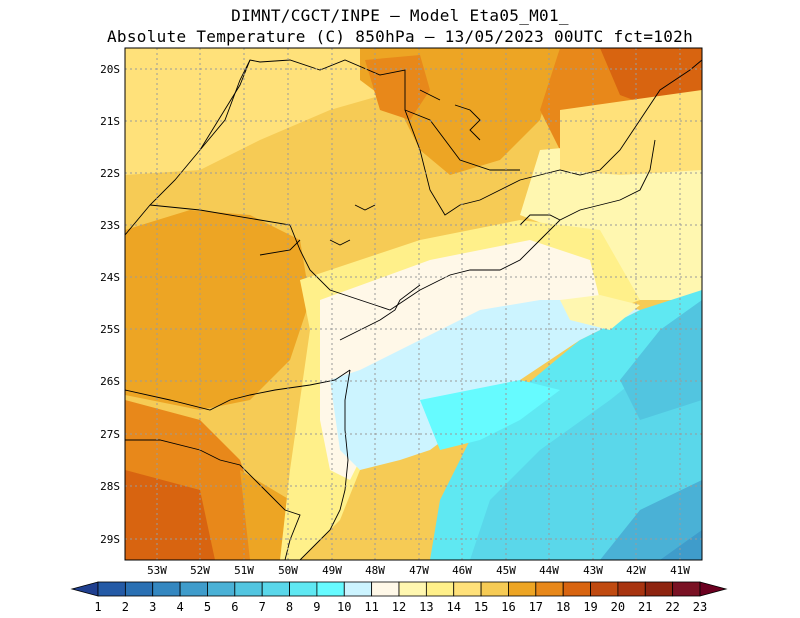 Image resolution: width=800 pixels, height=618 pixels. Describe the element at coordinates (400, 15) in the screenshot. I see `chart-title-line1: DIMNT/CGCT/INPE – Model Eta05_M01_` at that location.